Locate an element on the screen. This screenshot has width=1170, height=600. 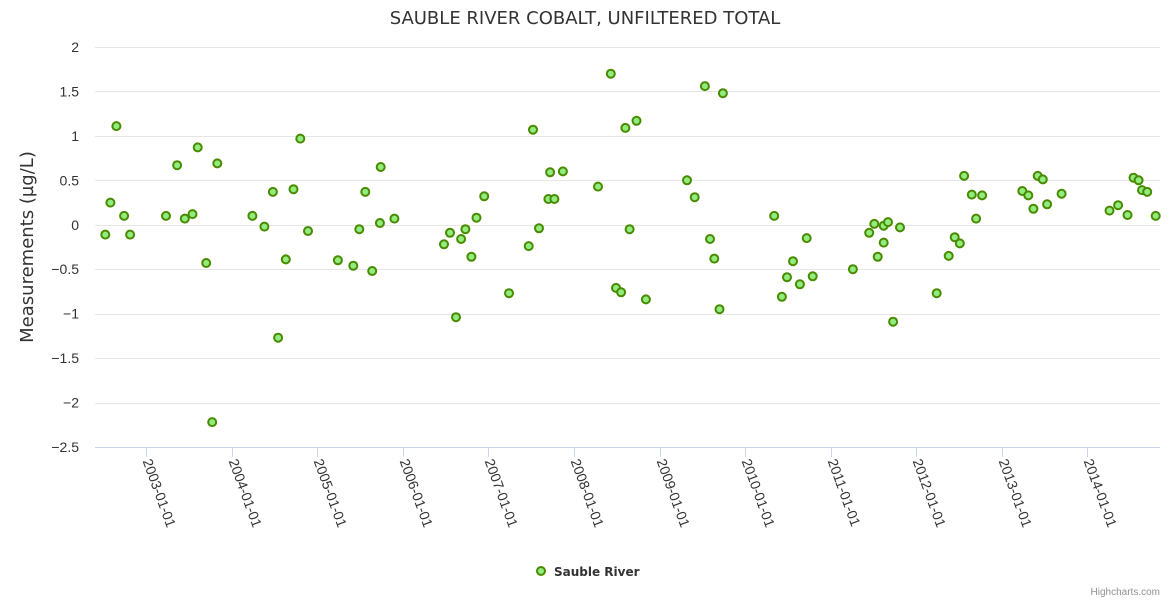
legend-marker is located at coordinates (541, 571).